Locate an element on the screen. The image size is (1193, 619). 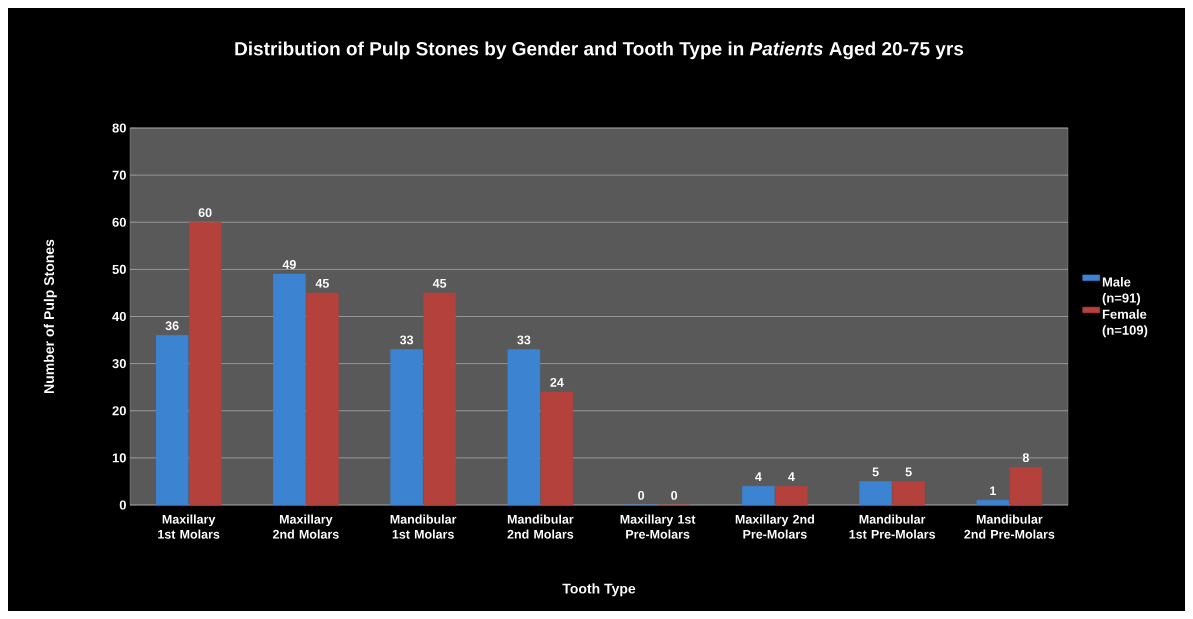
data-label: 1 is located at coordinates (993, 491).